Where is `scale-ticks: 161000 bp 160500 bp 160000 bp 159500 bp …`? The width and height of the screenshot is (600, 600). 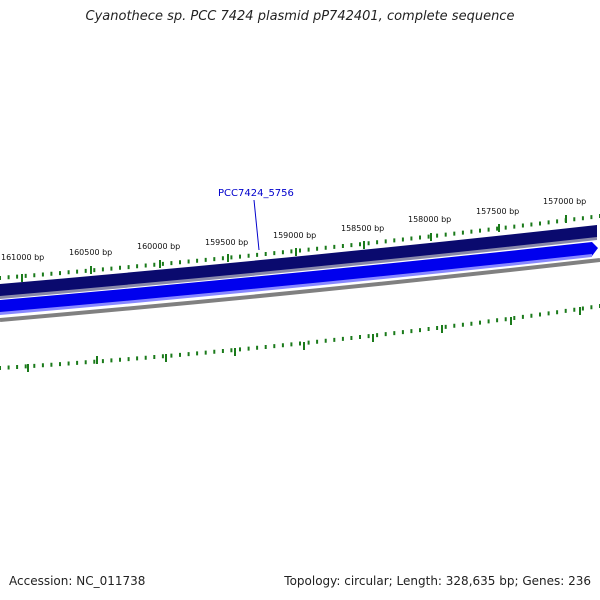
scale-ticks: 161000 bp 160500 bp 160000 bp 159500 bp … is located at coordinates (293, 239).